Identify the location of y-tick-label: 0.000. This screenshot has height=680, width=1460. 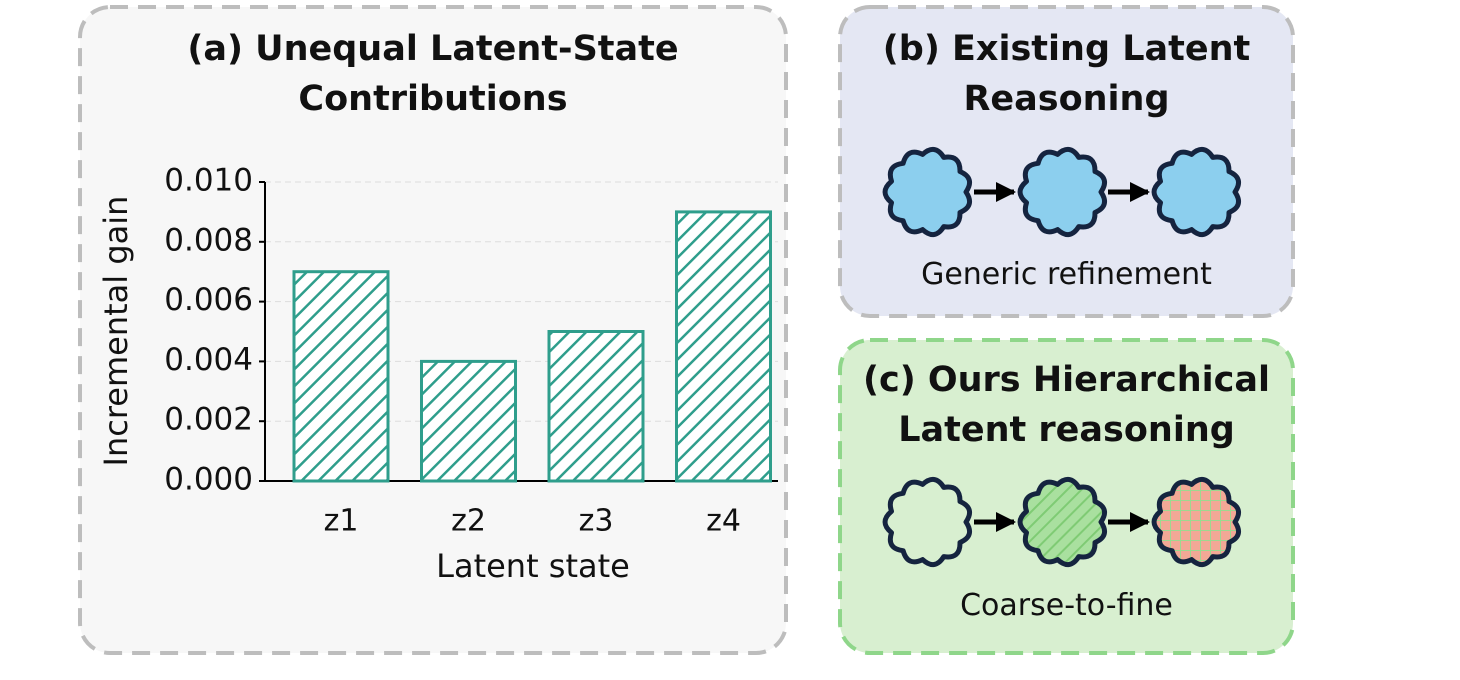
(208, 480).